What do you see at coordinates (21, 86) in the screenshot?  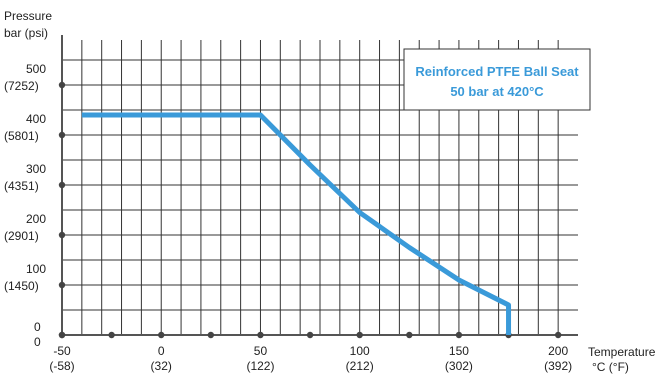 I see `y-tick-sublabel: (7252)` at bounding box center [21, 86].